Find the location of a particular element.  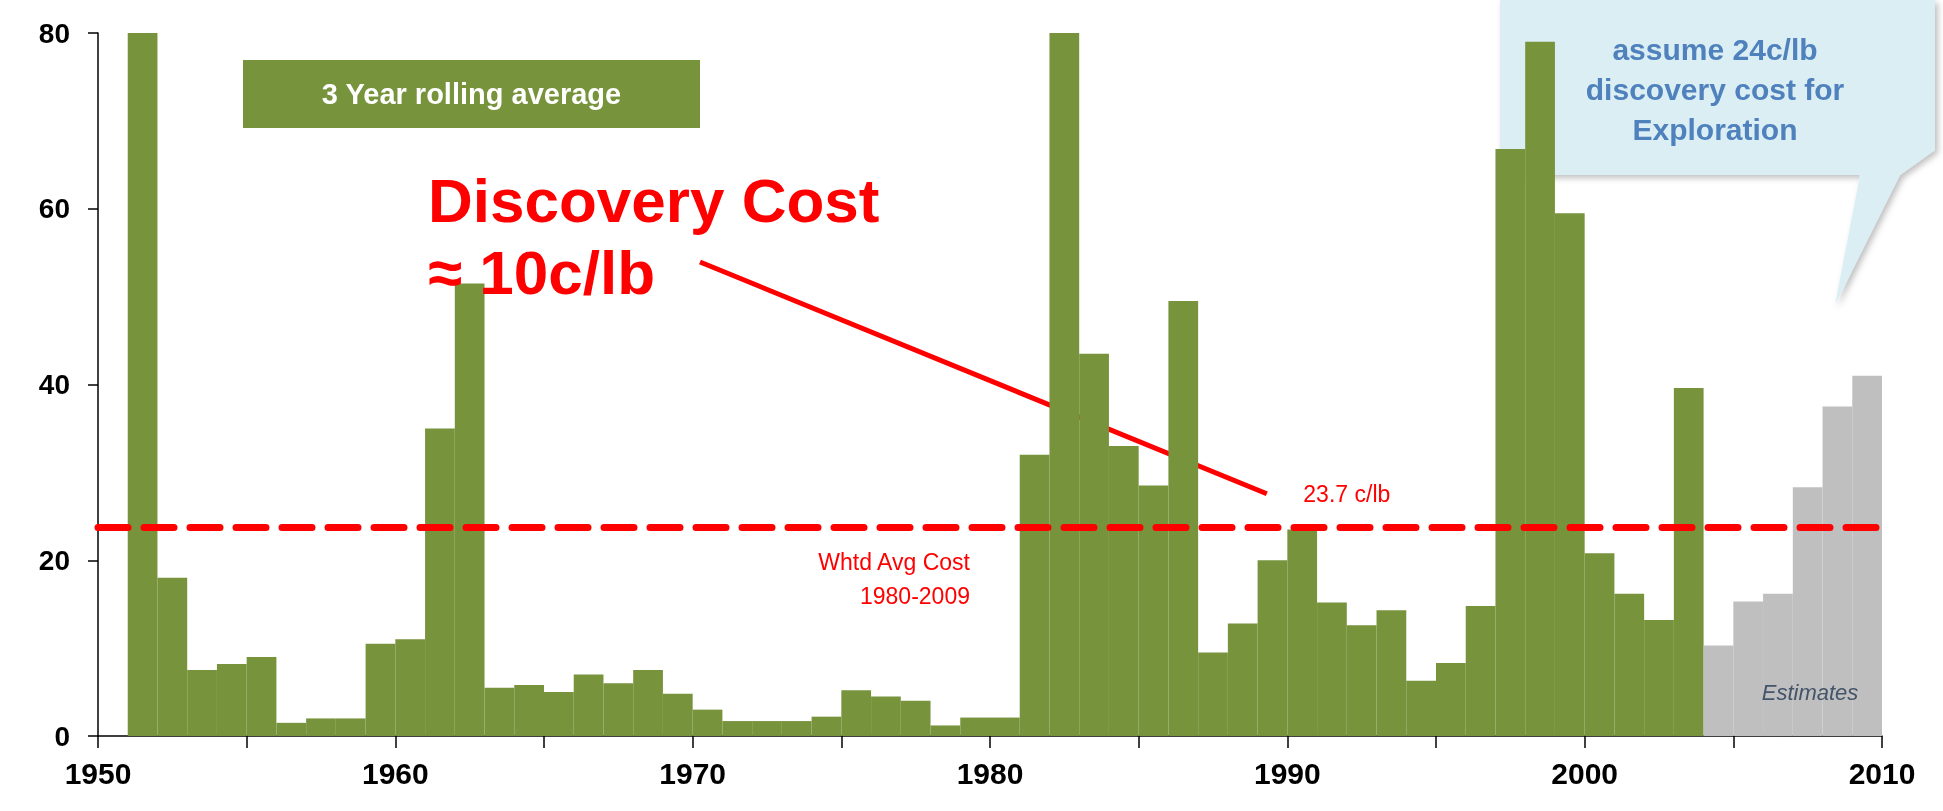

x-tick-label: 2010 is located at coordinates (1882, 773).